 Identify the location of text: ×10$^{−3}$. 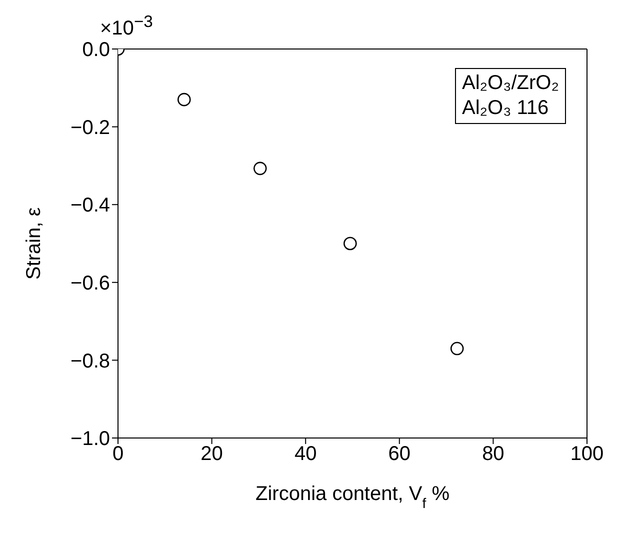
(126, 26).